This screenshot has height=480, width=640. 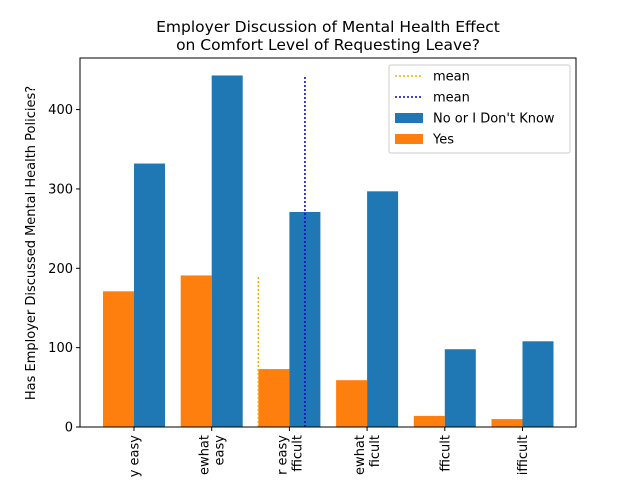 What do you see at coordinates (282, 455) in the screenshot?
I see `x-tick-label-line: r easy` at bounding box center [282, 455].